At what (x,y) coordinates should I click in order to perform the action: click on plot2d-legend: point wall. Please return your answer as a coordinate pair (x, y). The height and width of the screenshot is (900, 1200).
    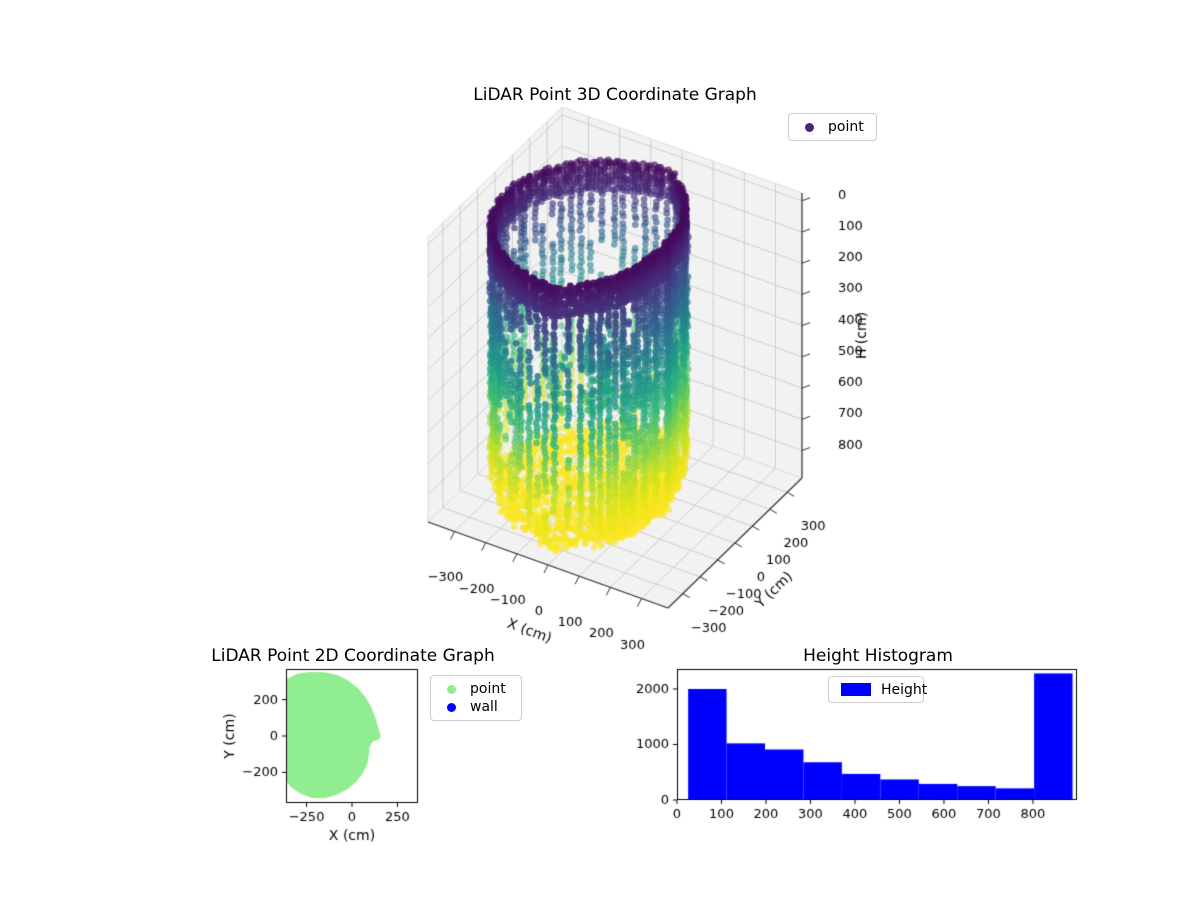
    Looking at the image, I should click on (476, 698).